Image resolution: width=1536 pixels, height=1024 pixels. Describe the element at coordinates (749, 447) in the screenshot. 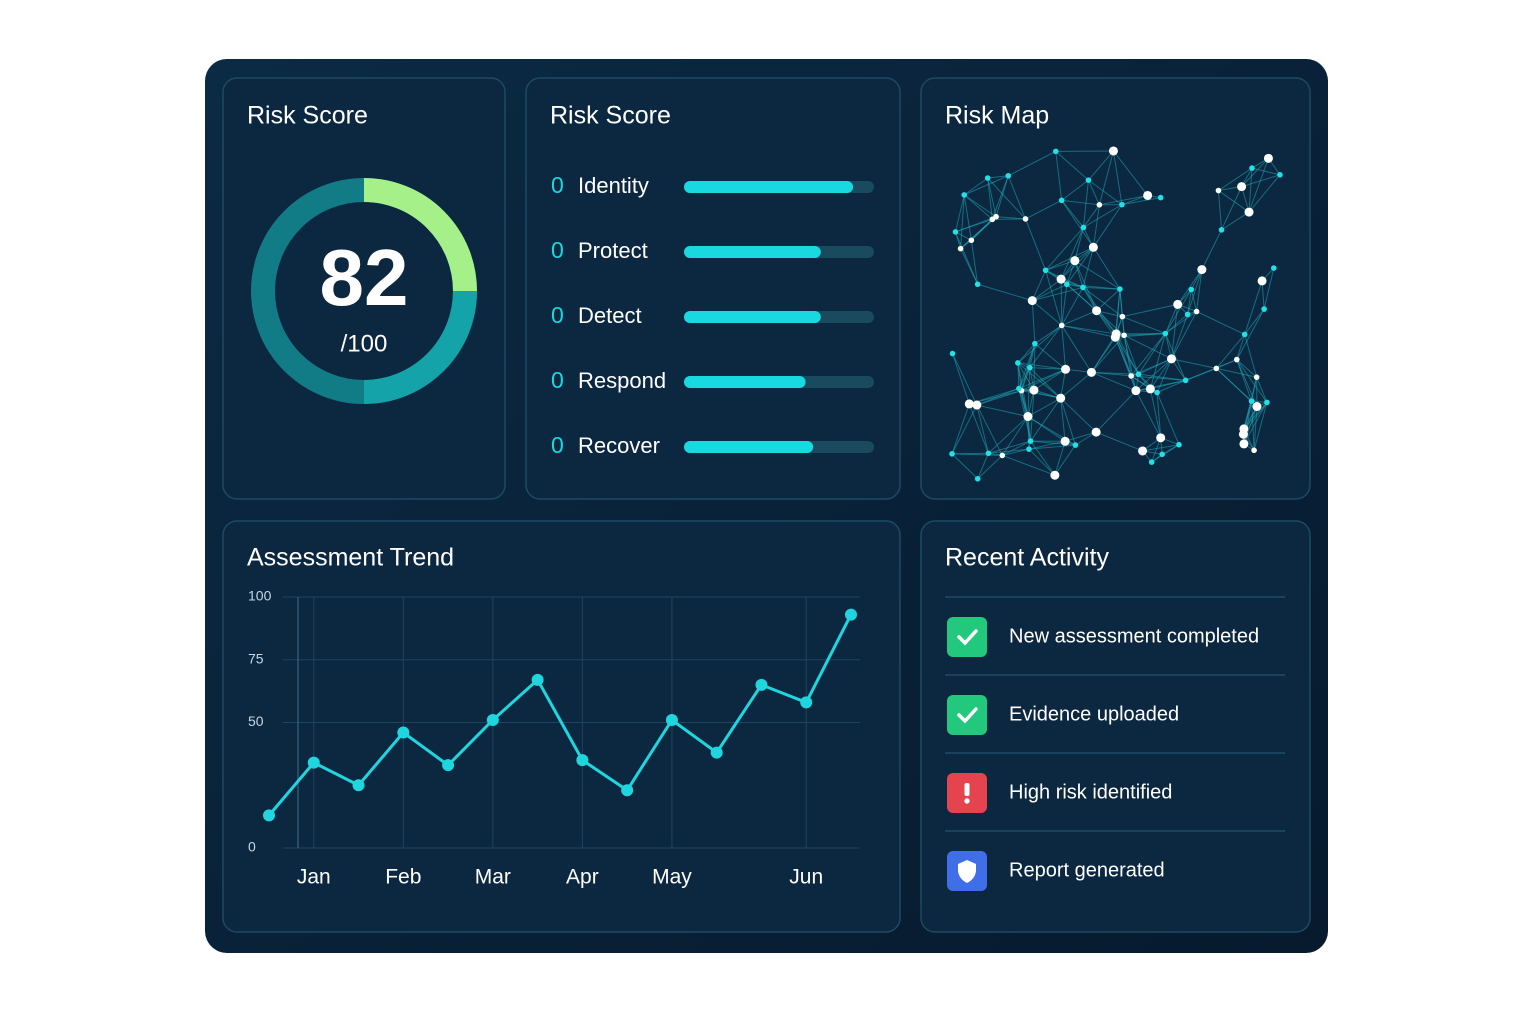

I see `bar` at that location.